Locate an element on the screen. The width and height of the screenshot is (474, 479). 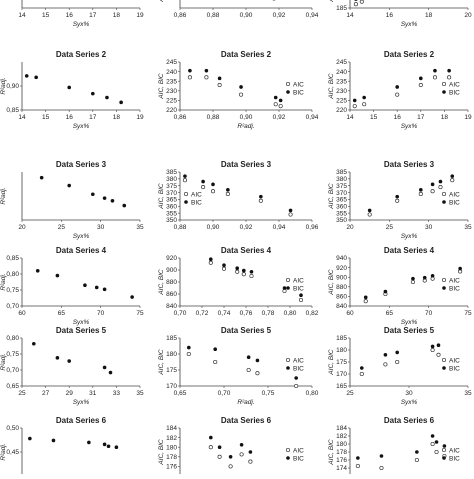
y-axis-label: AIC, BIC is located at coordinates (161, 196).